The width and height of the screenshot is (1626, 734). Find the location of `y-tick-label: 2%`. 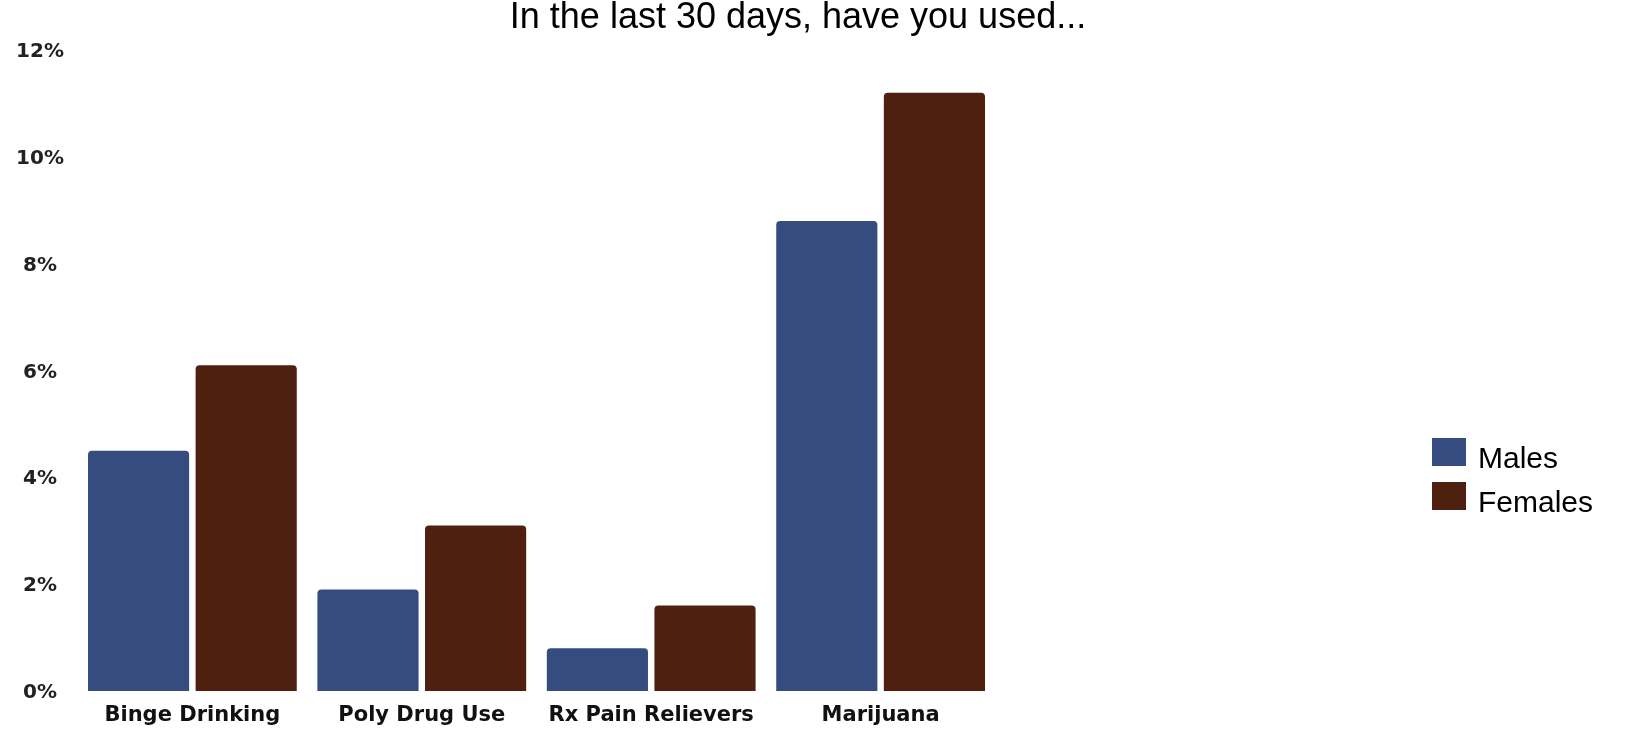

y-tick-label: 2% is located at coordinates (40, 584).